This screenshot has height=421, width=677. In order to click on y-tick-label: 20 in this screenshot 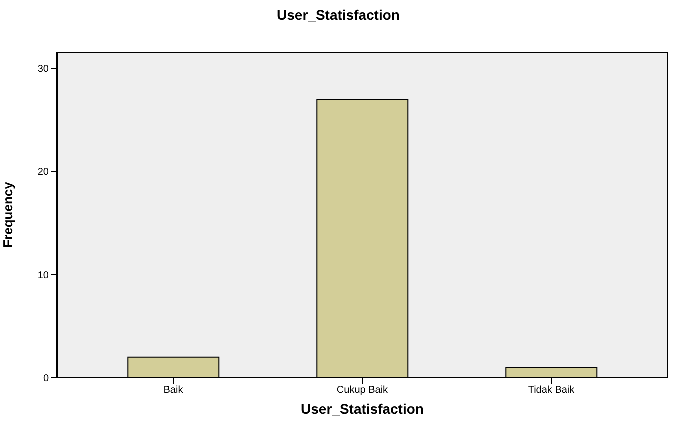, I will do `click(44, 172)`.